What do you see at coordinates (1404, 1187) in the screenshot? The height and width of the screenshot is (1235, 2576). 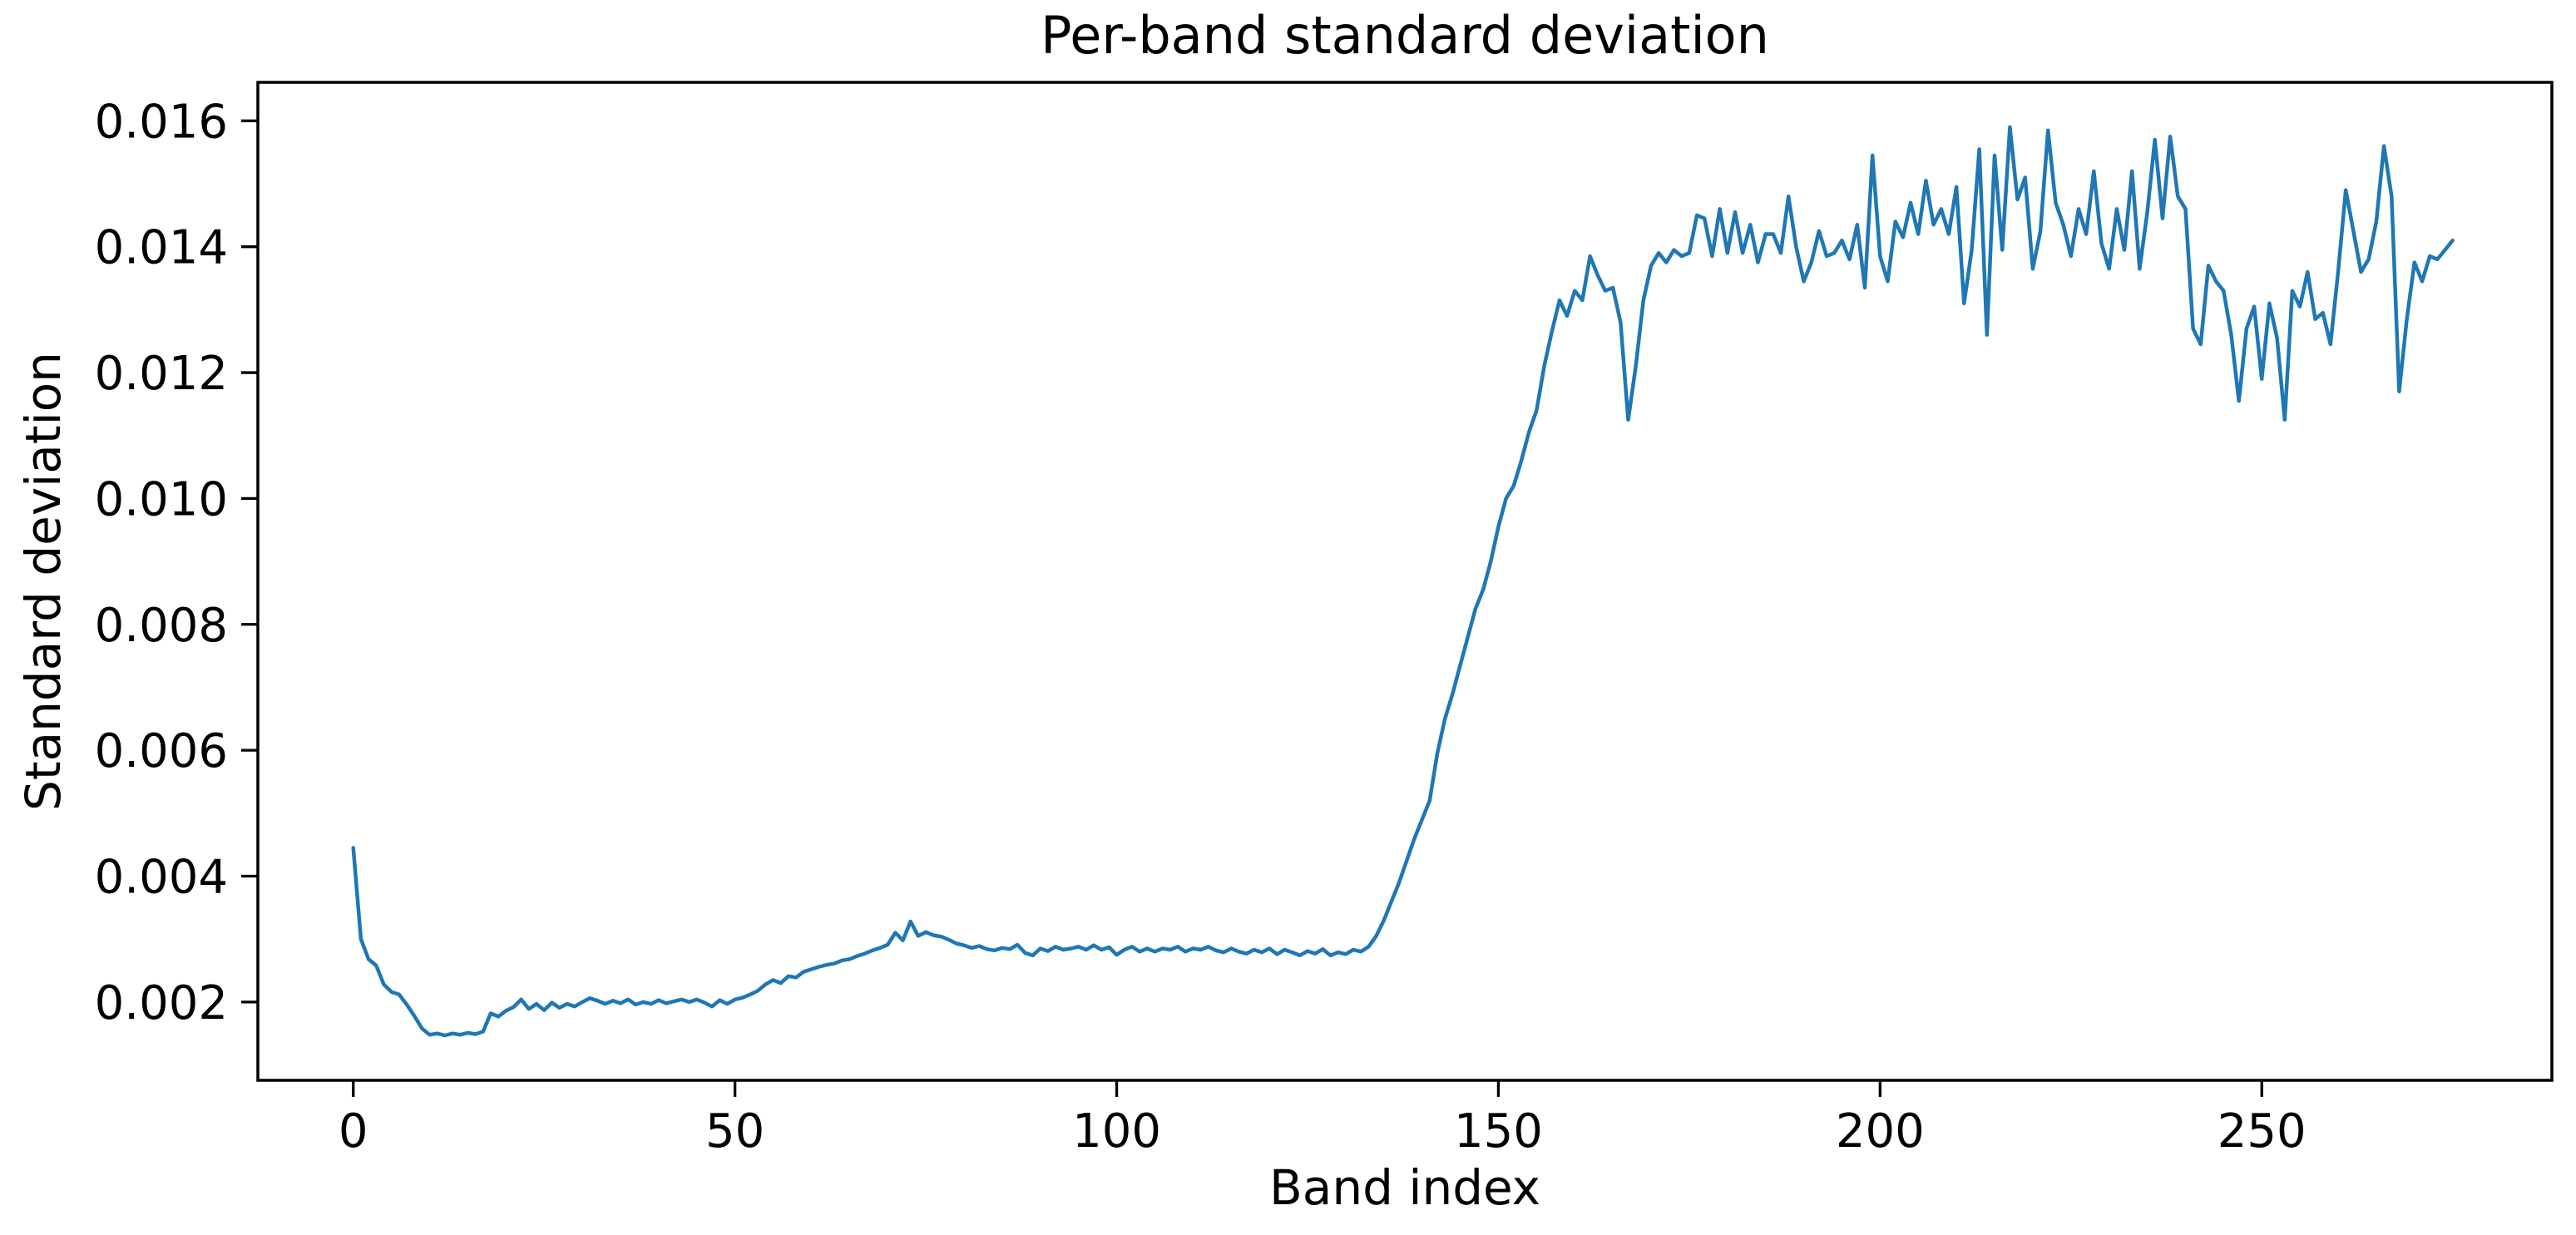 I see `x-axis-label: Band index` at bounding box center [1404, 1187].